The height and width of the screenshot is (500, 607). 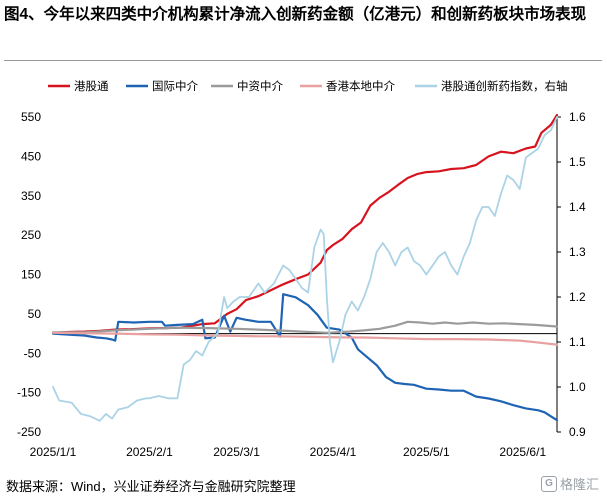 I want to click on y2-tick-label: 1.5, so click(x=577, y=162).